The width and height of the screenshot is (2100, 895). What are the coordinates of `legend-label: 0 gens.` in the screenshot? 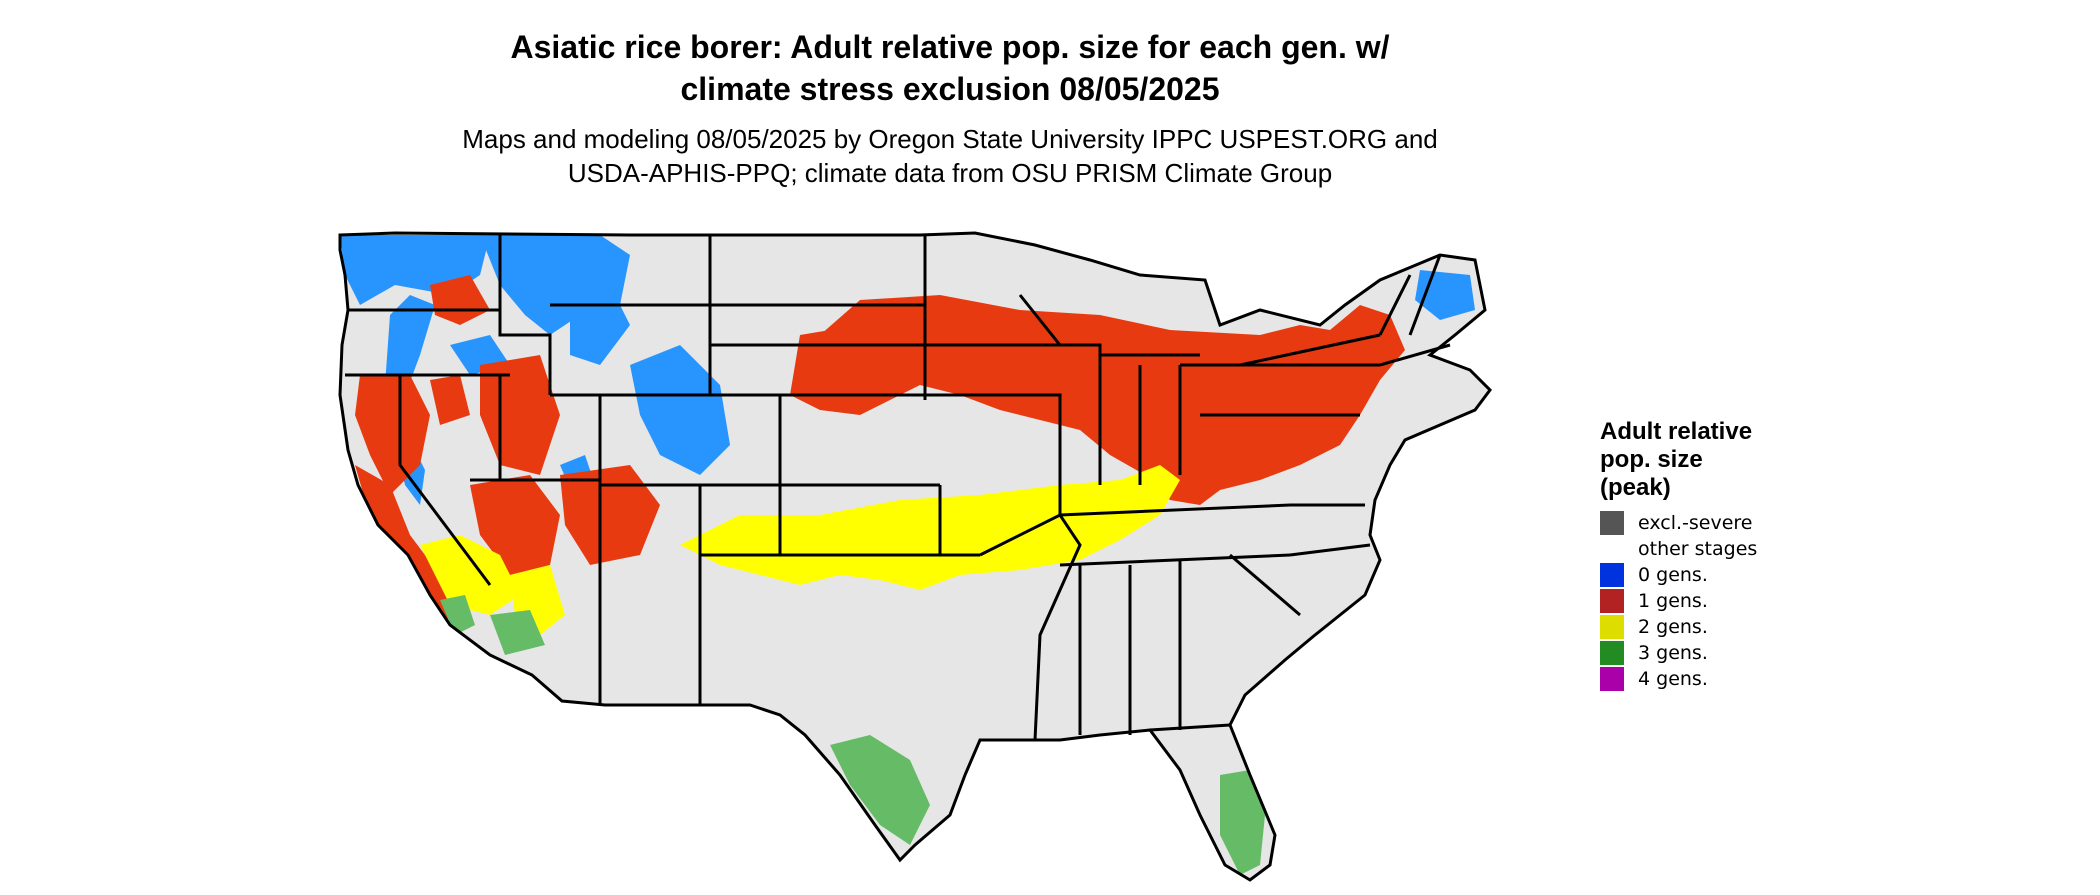 It's located at (1673, 575).